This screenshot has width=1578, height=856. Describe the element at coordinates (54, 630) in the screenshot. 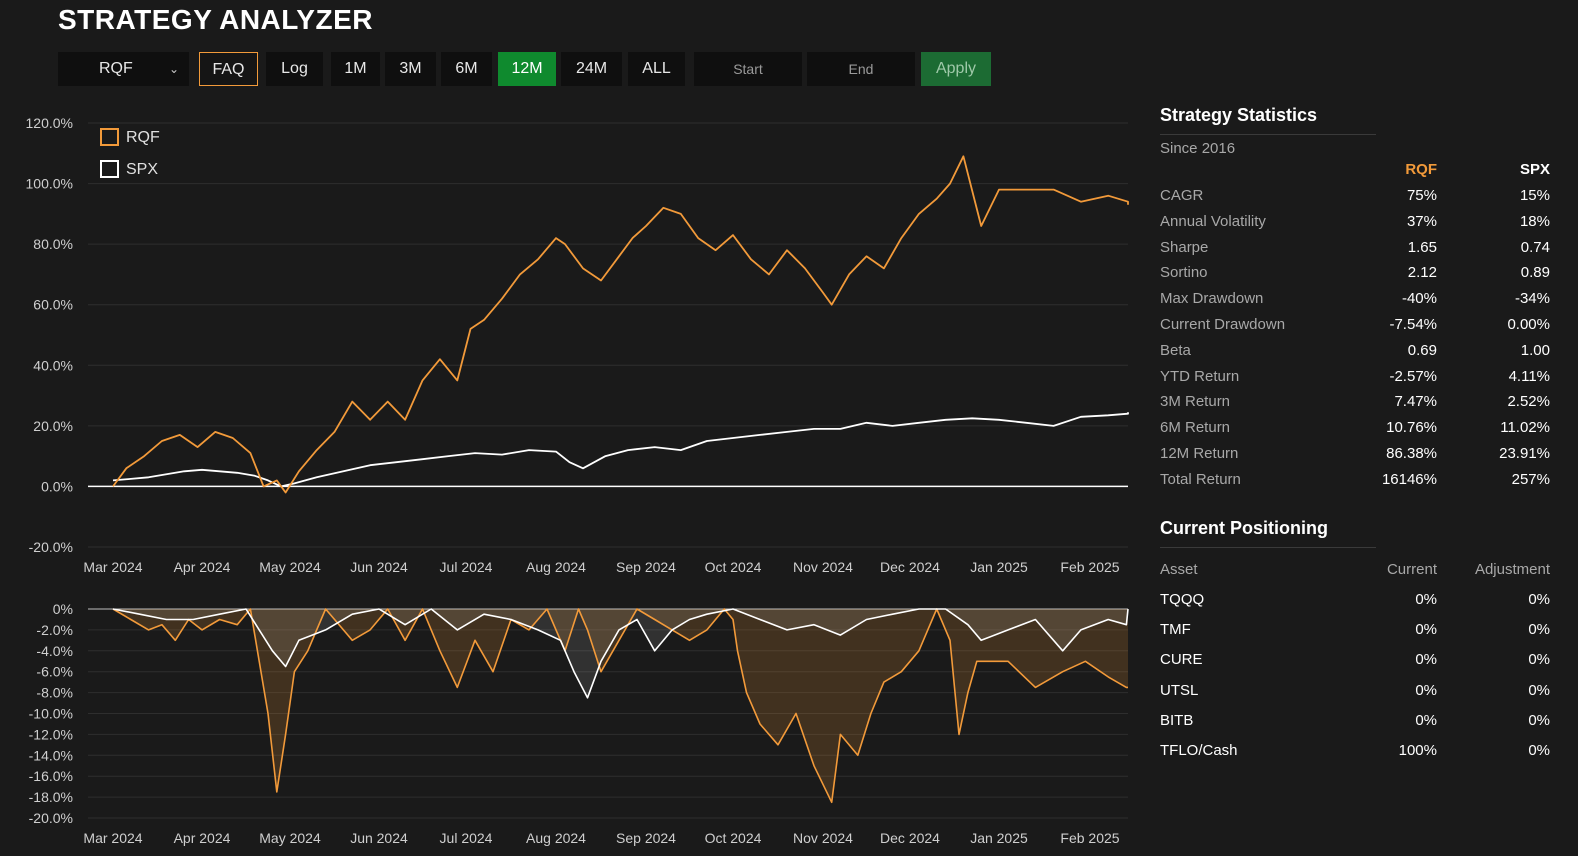

I see `y-tick-label: -2.0%` at that location.